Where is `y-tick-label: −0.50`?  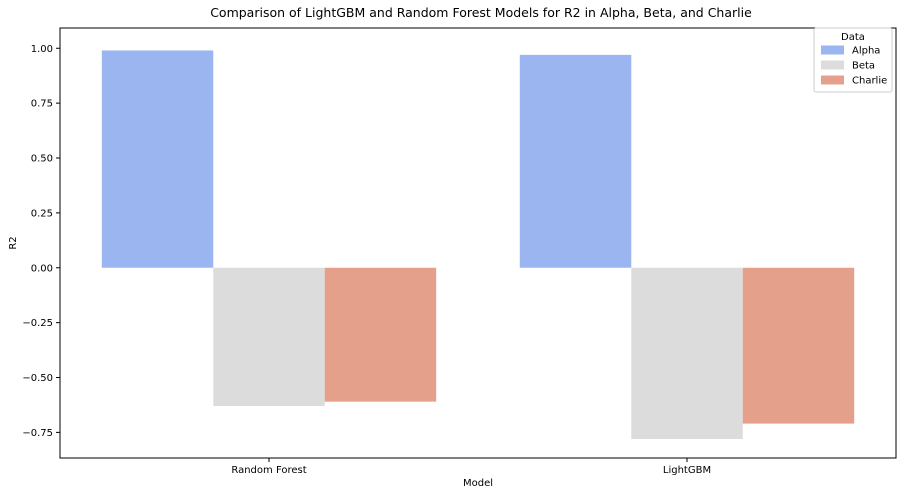 y-tick-label: −0.50 is located at coordinates (37, 378).